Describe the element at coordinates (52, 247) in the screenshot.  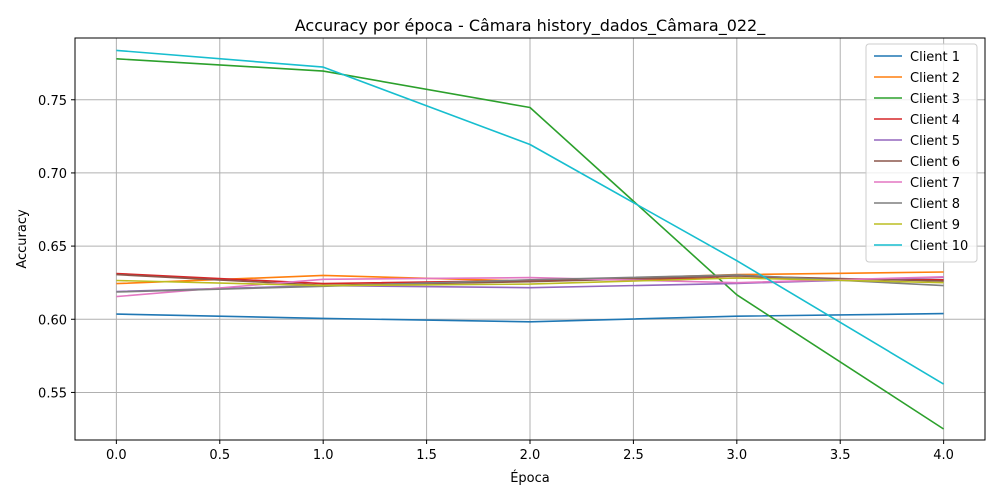
I see `y-tick-label: 0.65` at that location.